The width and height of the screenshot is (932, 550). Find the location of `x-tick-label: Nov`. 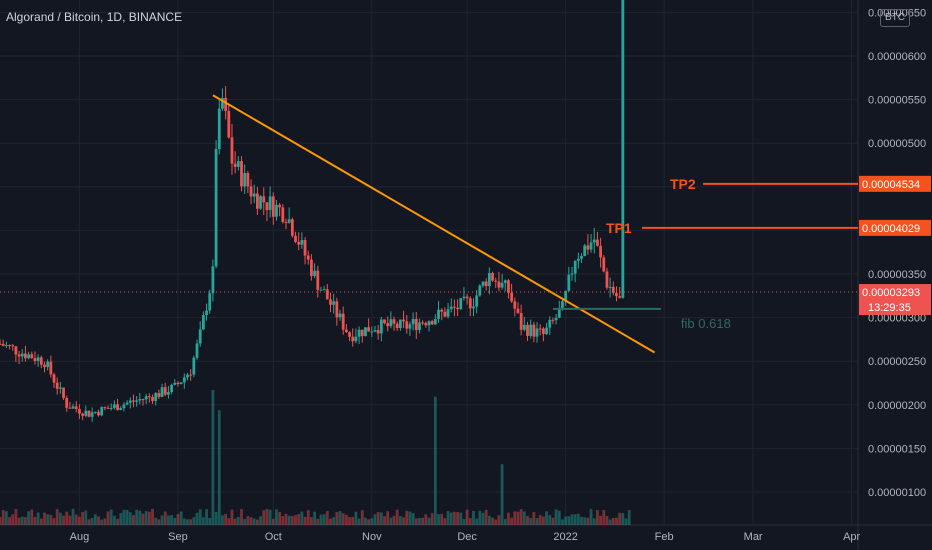

x-tick-label: Nov is located at coordinates (372, 537).